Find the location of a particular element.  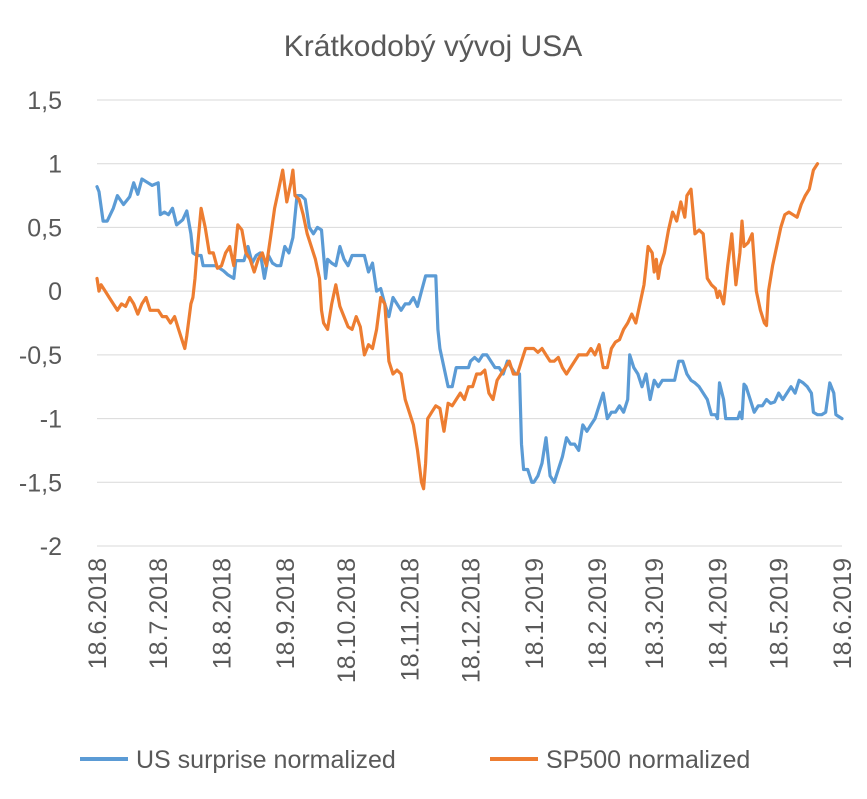

x-tick-label: 18.10.2018 is located at coordinates (347, 620).